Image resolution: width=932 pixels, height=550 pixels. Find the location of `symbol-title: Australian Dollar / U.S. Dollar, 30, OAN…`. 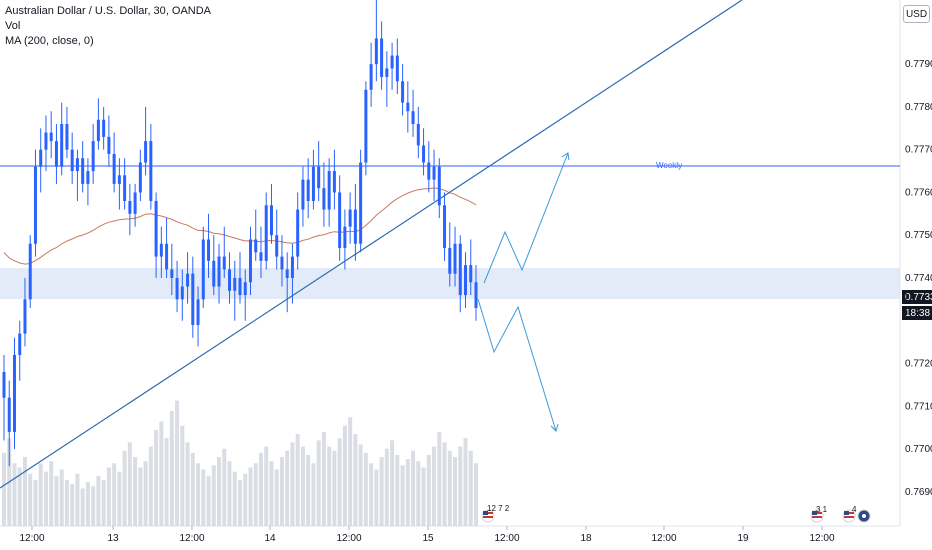

symbol-title: Australian Dollar / U.S. Dollar, 30, OAN… is located at coordinates (108, 11).